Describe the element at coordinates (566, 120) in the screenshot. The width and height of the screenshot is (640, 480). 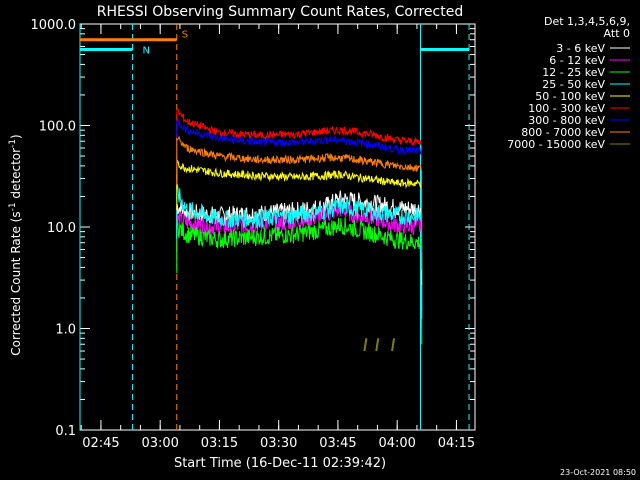
I see `legend-entry-label: 300 - 800 keV` at that location.